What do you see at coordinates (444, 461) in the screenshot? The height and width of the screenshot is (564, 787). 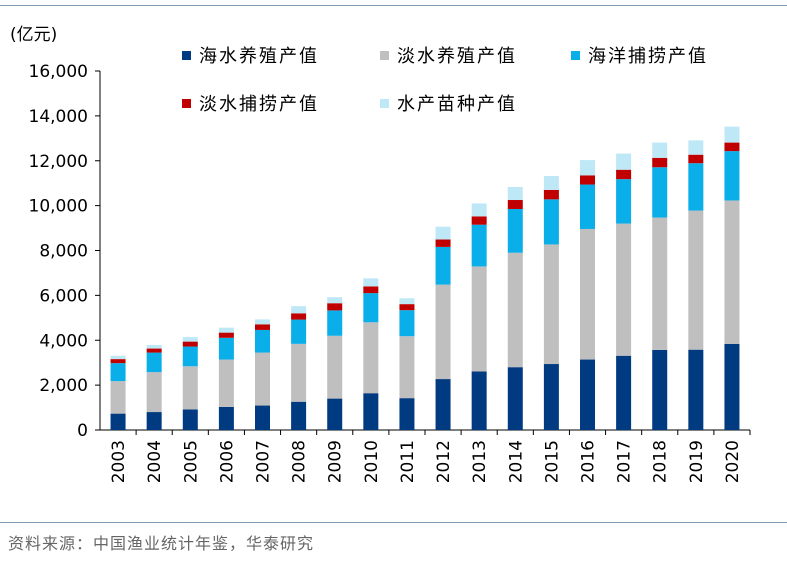 I see `x-tick-label: 2012` at bounding box center [444, 461].